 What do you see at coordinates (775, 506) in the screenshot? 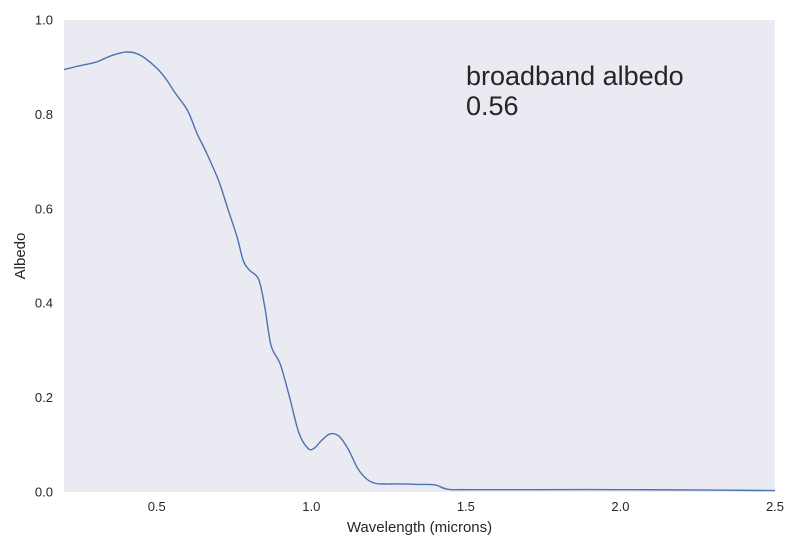
I see `x-tick-label: 2.5` at bounding box center [775, 506].